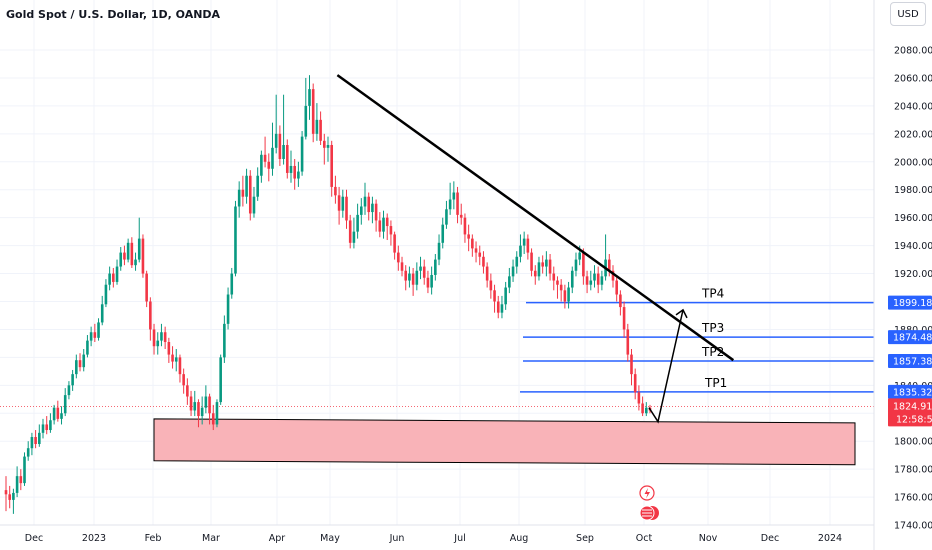  Describe the element at coordinates (913, 162) in the screenshot. I see `y-tick-label: 2000.000` at that location.